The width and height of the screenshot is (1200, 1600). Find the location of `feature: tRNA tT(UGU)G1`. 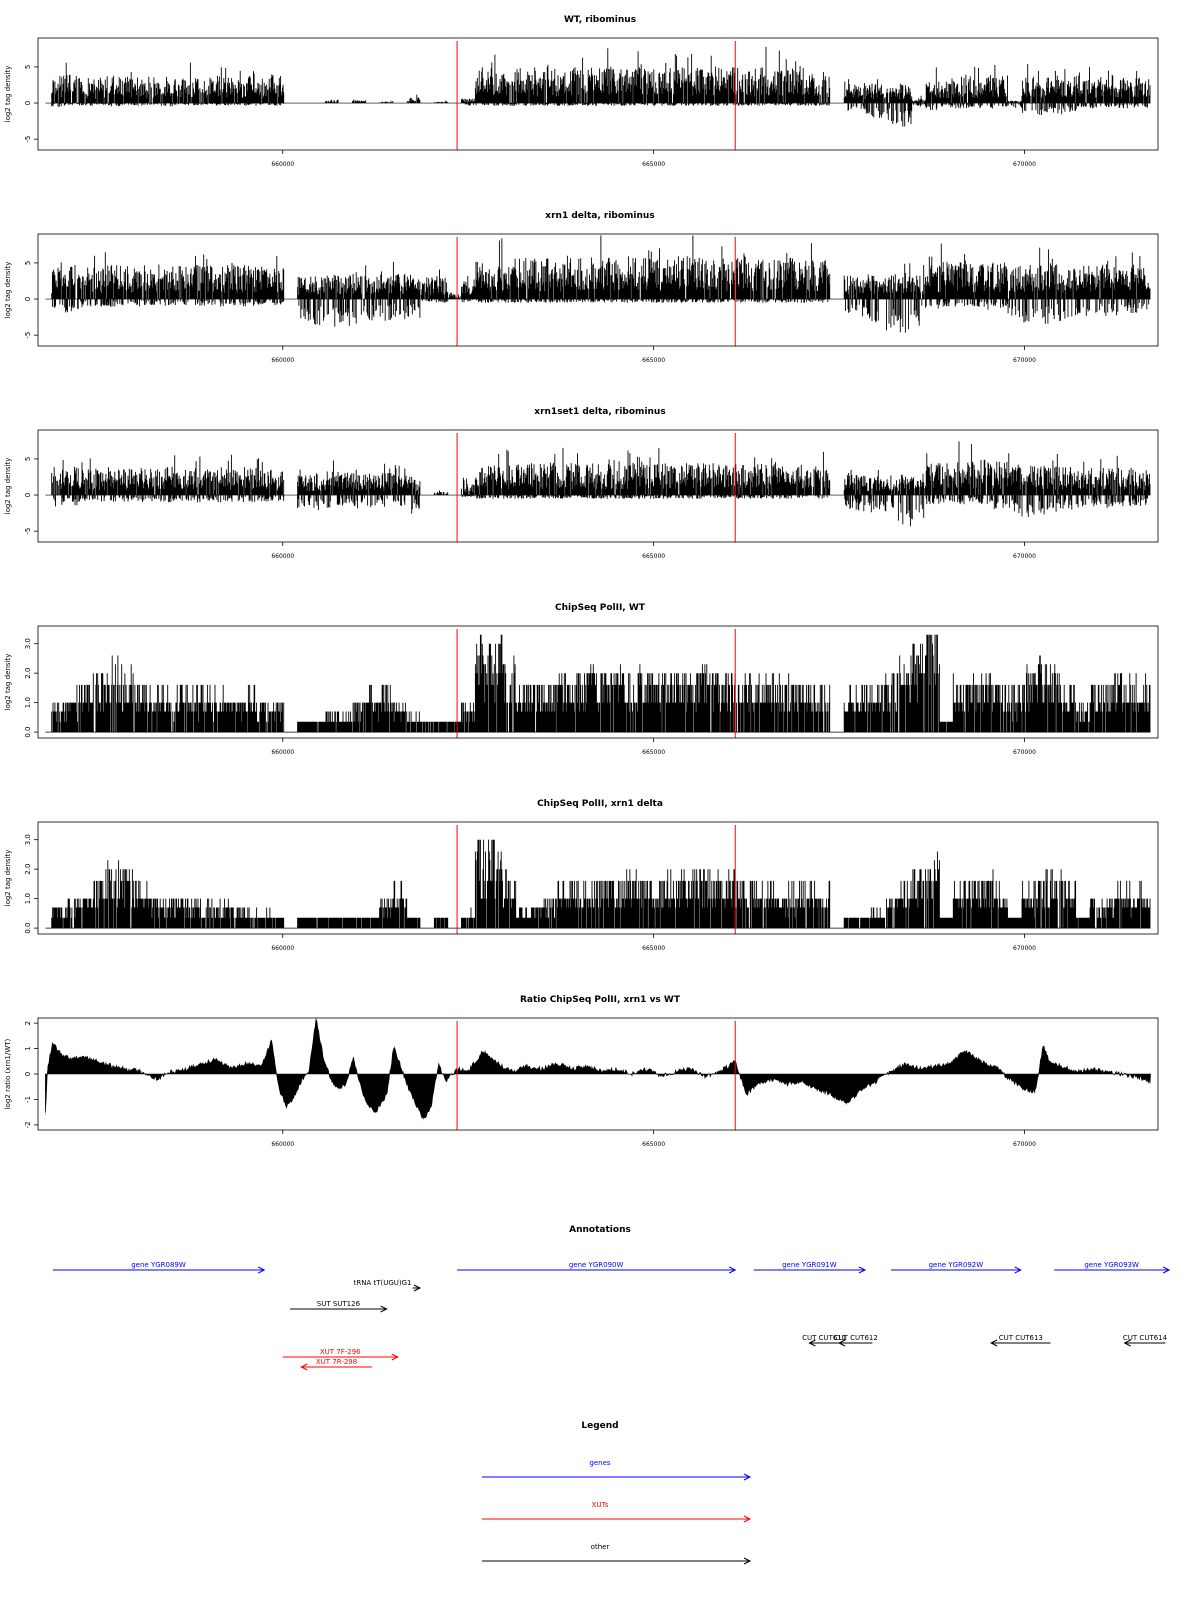

feature: tRNA tT(UGU)G1 is located at coordinates (388, 1285).